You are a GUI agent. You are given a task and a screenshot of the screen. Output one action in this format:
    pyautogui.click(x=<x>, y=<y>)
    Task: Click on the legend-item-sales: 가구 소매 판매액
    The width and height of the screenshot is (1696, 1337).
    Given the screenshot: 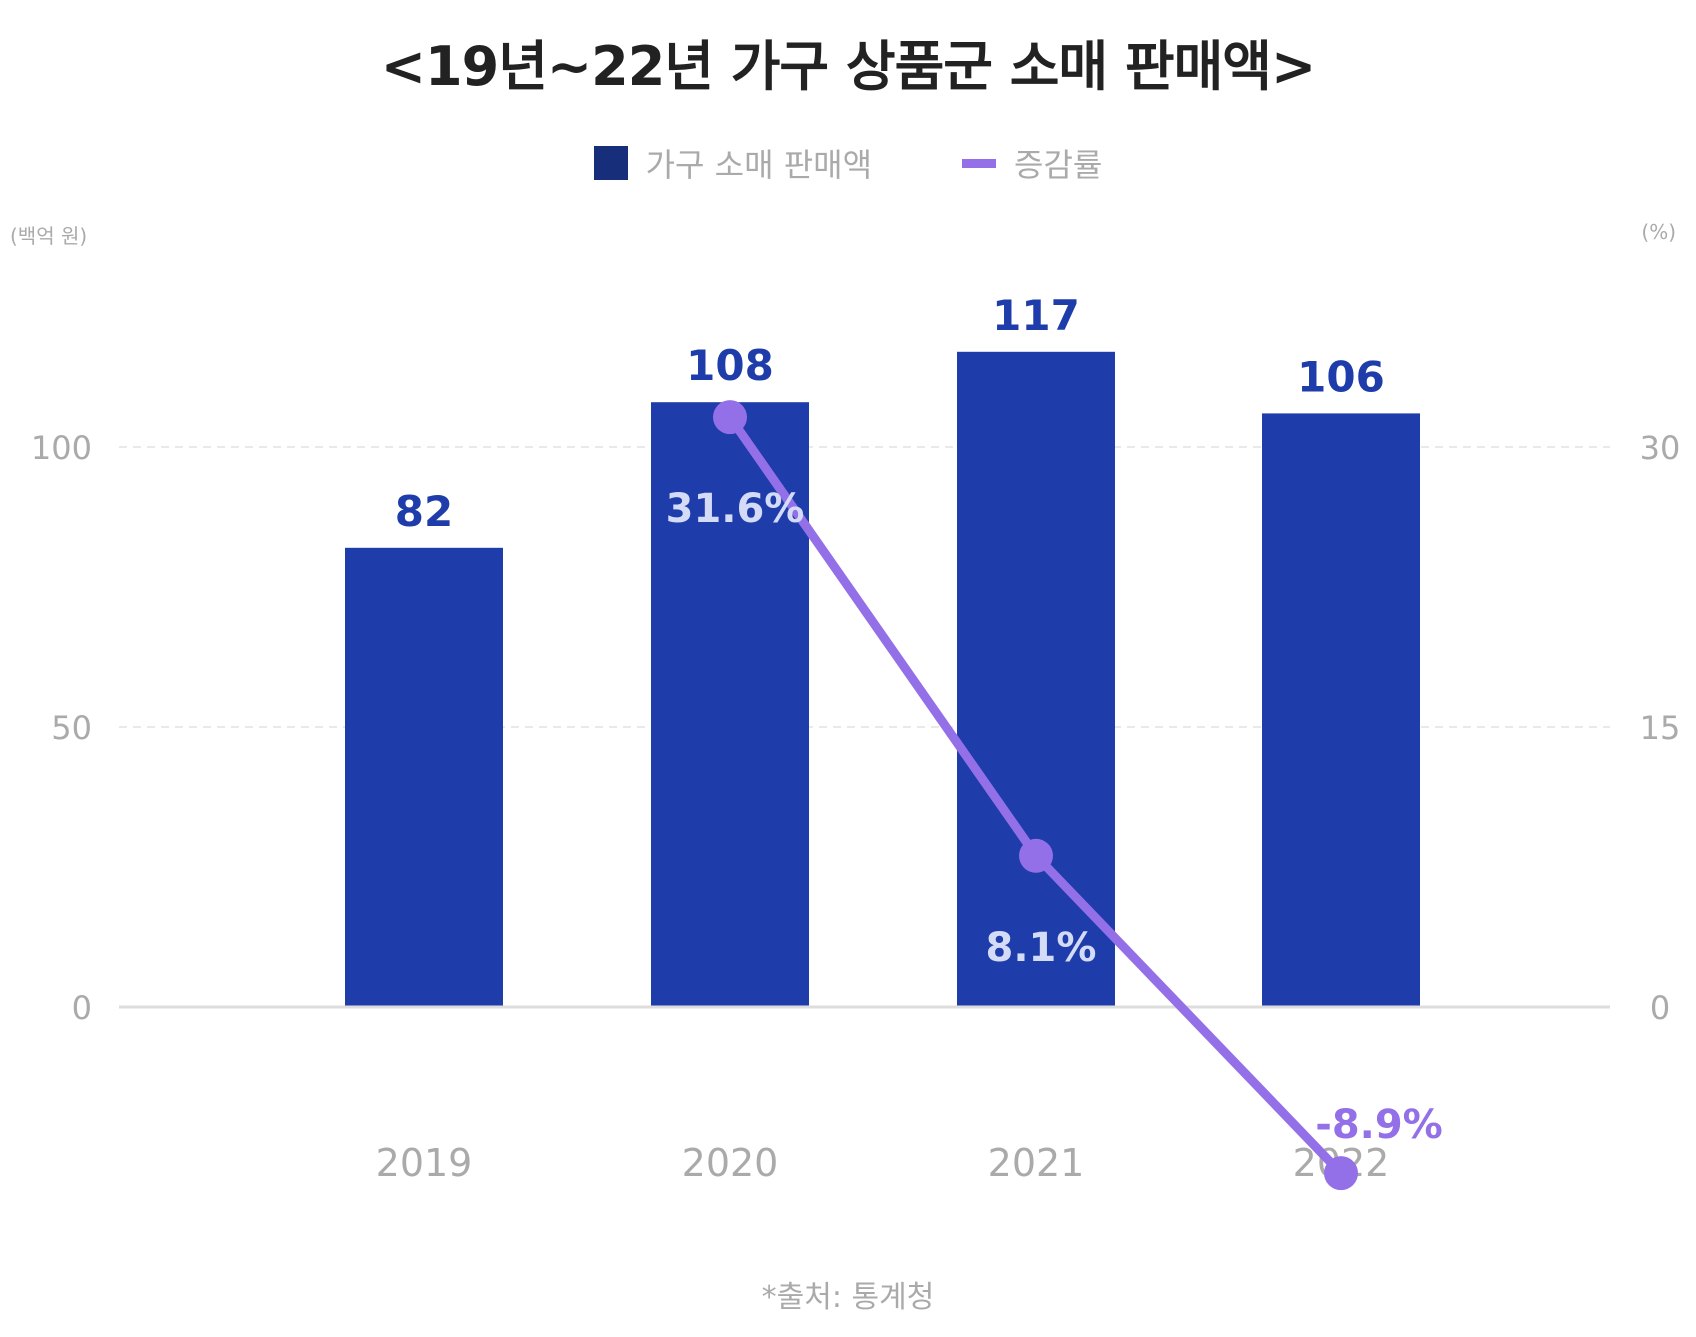 What is the action you would take?
    pyautogui.click(x=733, y=163)
    